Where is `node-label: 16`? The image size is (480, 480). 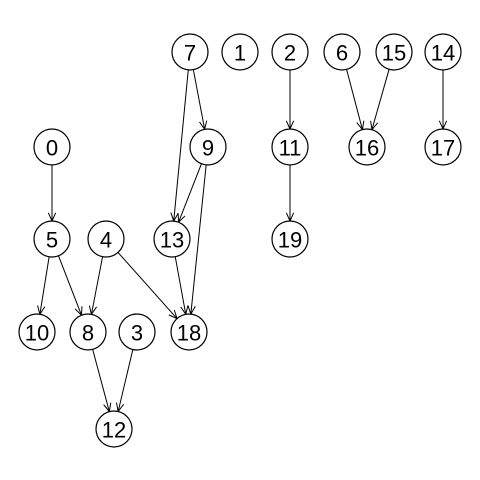
node-label: 16 is located at coordinates (367, 148).